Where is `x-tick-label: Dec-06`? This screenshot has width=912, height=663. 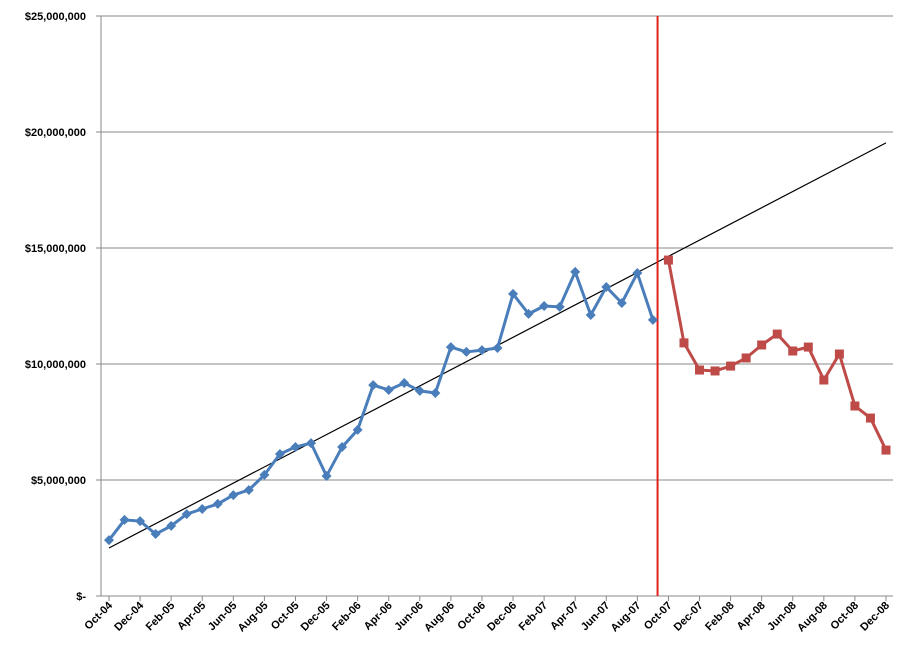
x-tick-label: Dec-06 is located at coordinates (502, 617).